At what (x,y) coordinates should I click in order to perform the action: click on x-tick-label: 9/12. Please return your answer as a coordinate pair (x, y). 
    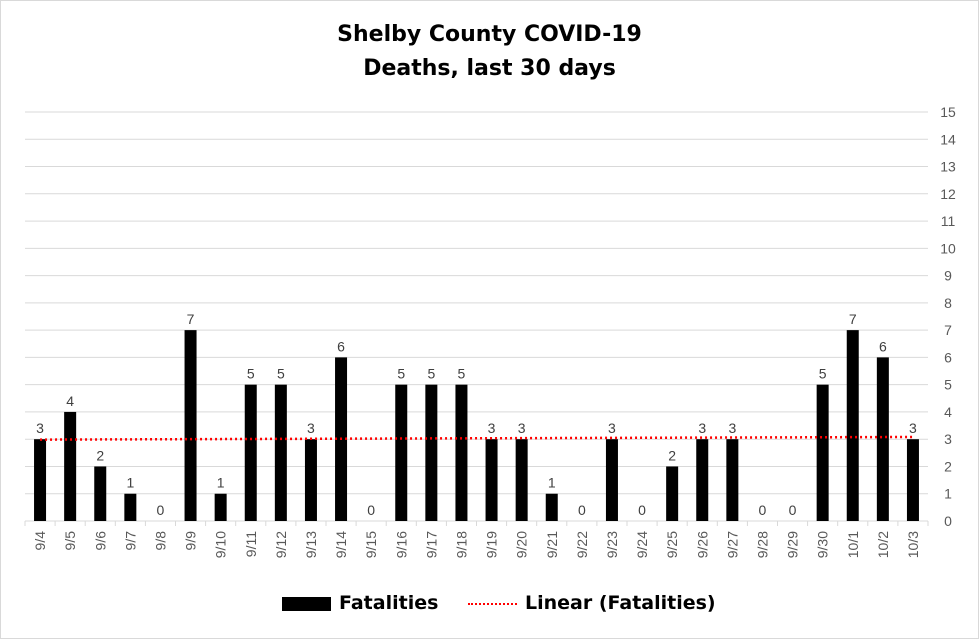
    Looking at the image, I should click on (281, 544).